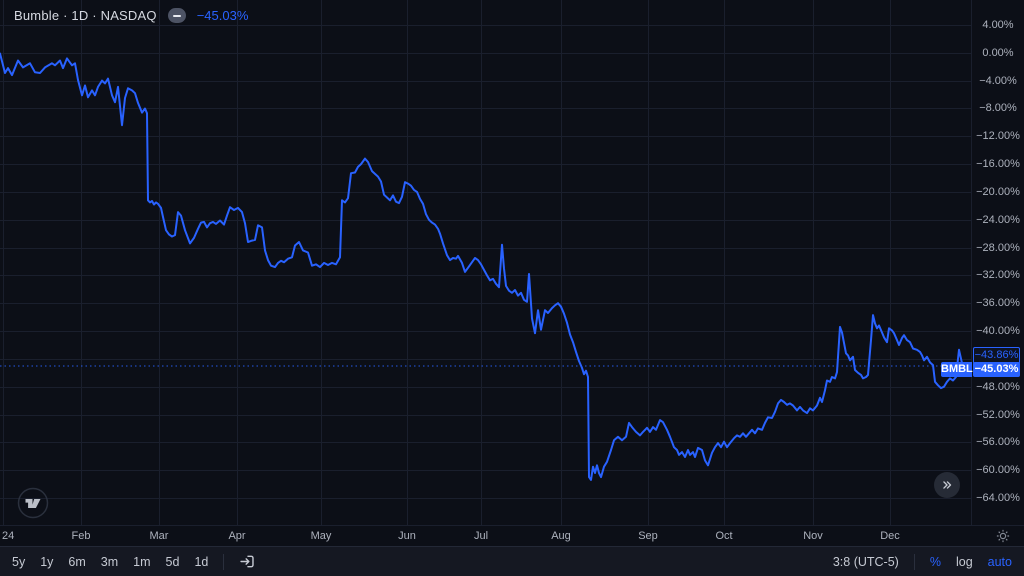  I want to click on time-axis-label: Jul, so click(481, 536).